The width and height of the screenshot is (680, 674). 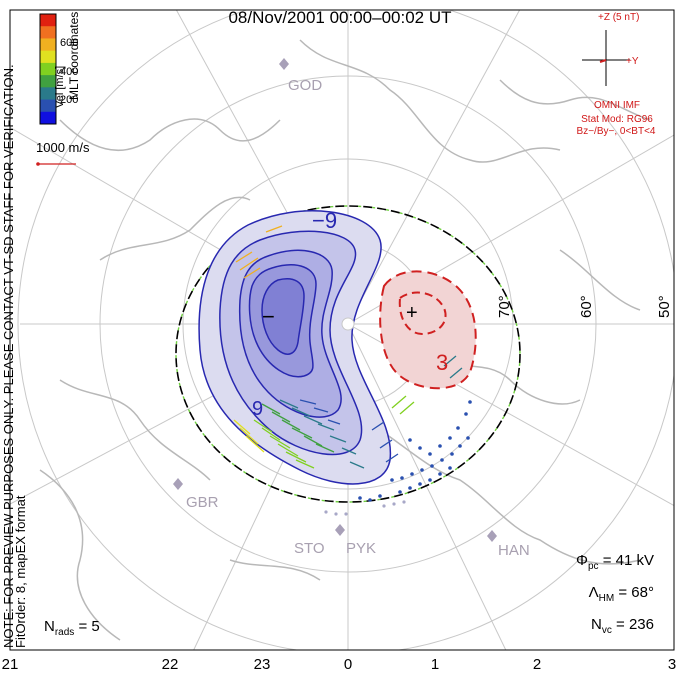 What do you see at coordinates (622, 626) in the screenshot?
I see `stat-n-vc: Nvc = 236` at bounding box center [622, 626].